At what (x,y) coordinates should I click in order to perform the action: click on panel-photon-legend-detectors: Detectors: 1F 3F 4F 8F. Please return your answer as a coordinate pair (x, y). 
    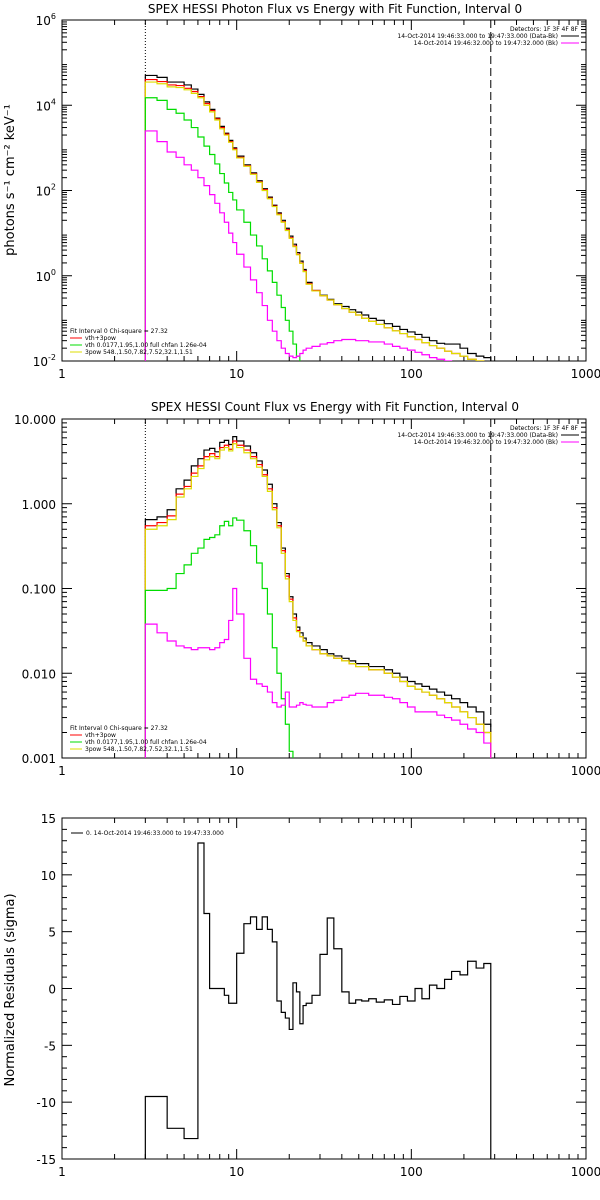
    Looking at the image, I should click on (544, 29).